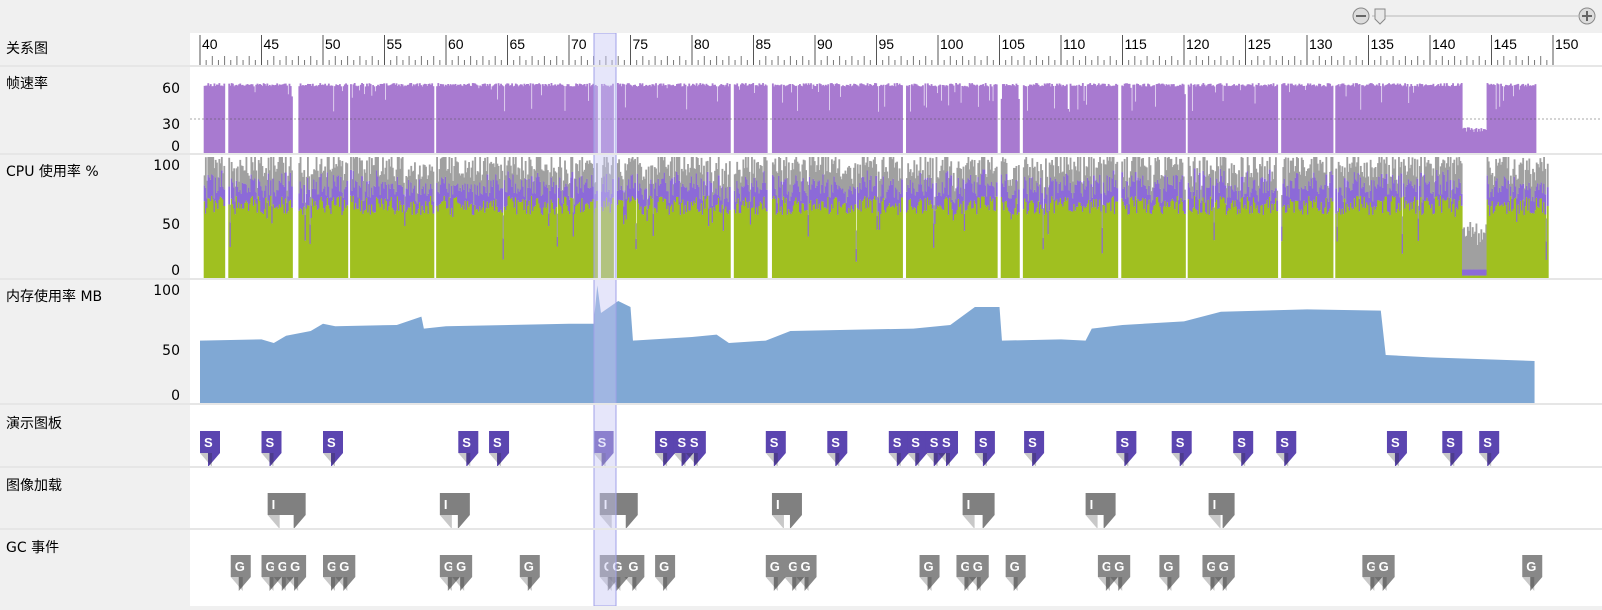  What do you see at coordinates (1474, 16) in the screenshot?
I see `zoom-slider` at bounding box center [1474, 16].